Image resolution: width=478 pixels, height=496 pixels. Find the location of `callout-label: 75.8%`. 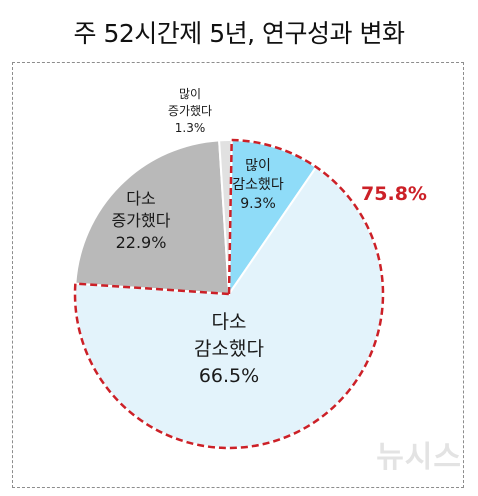

callout-label: 75.8% is located at coordinates (394, 194).